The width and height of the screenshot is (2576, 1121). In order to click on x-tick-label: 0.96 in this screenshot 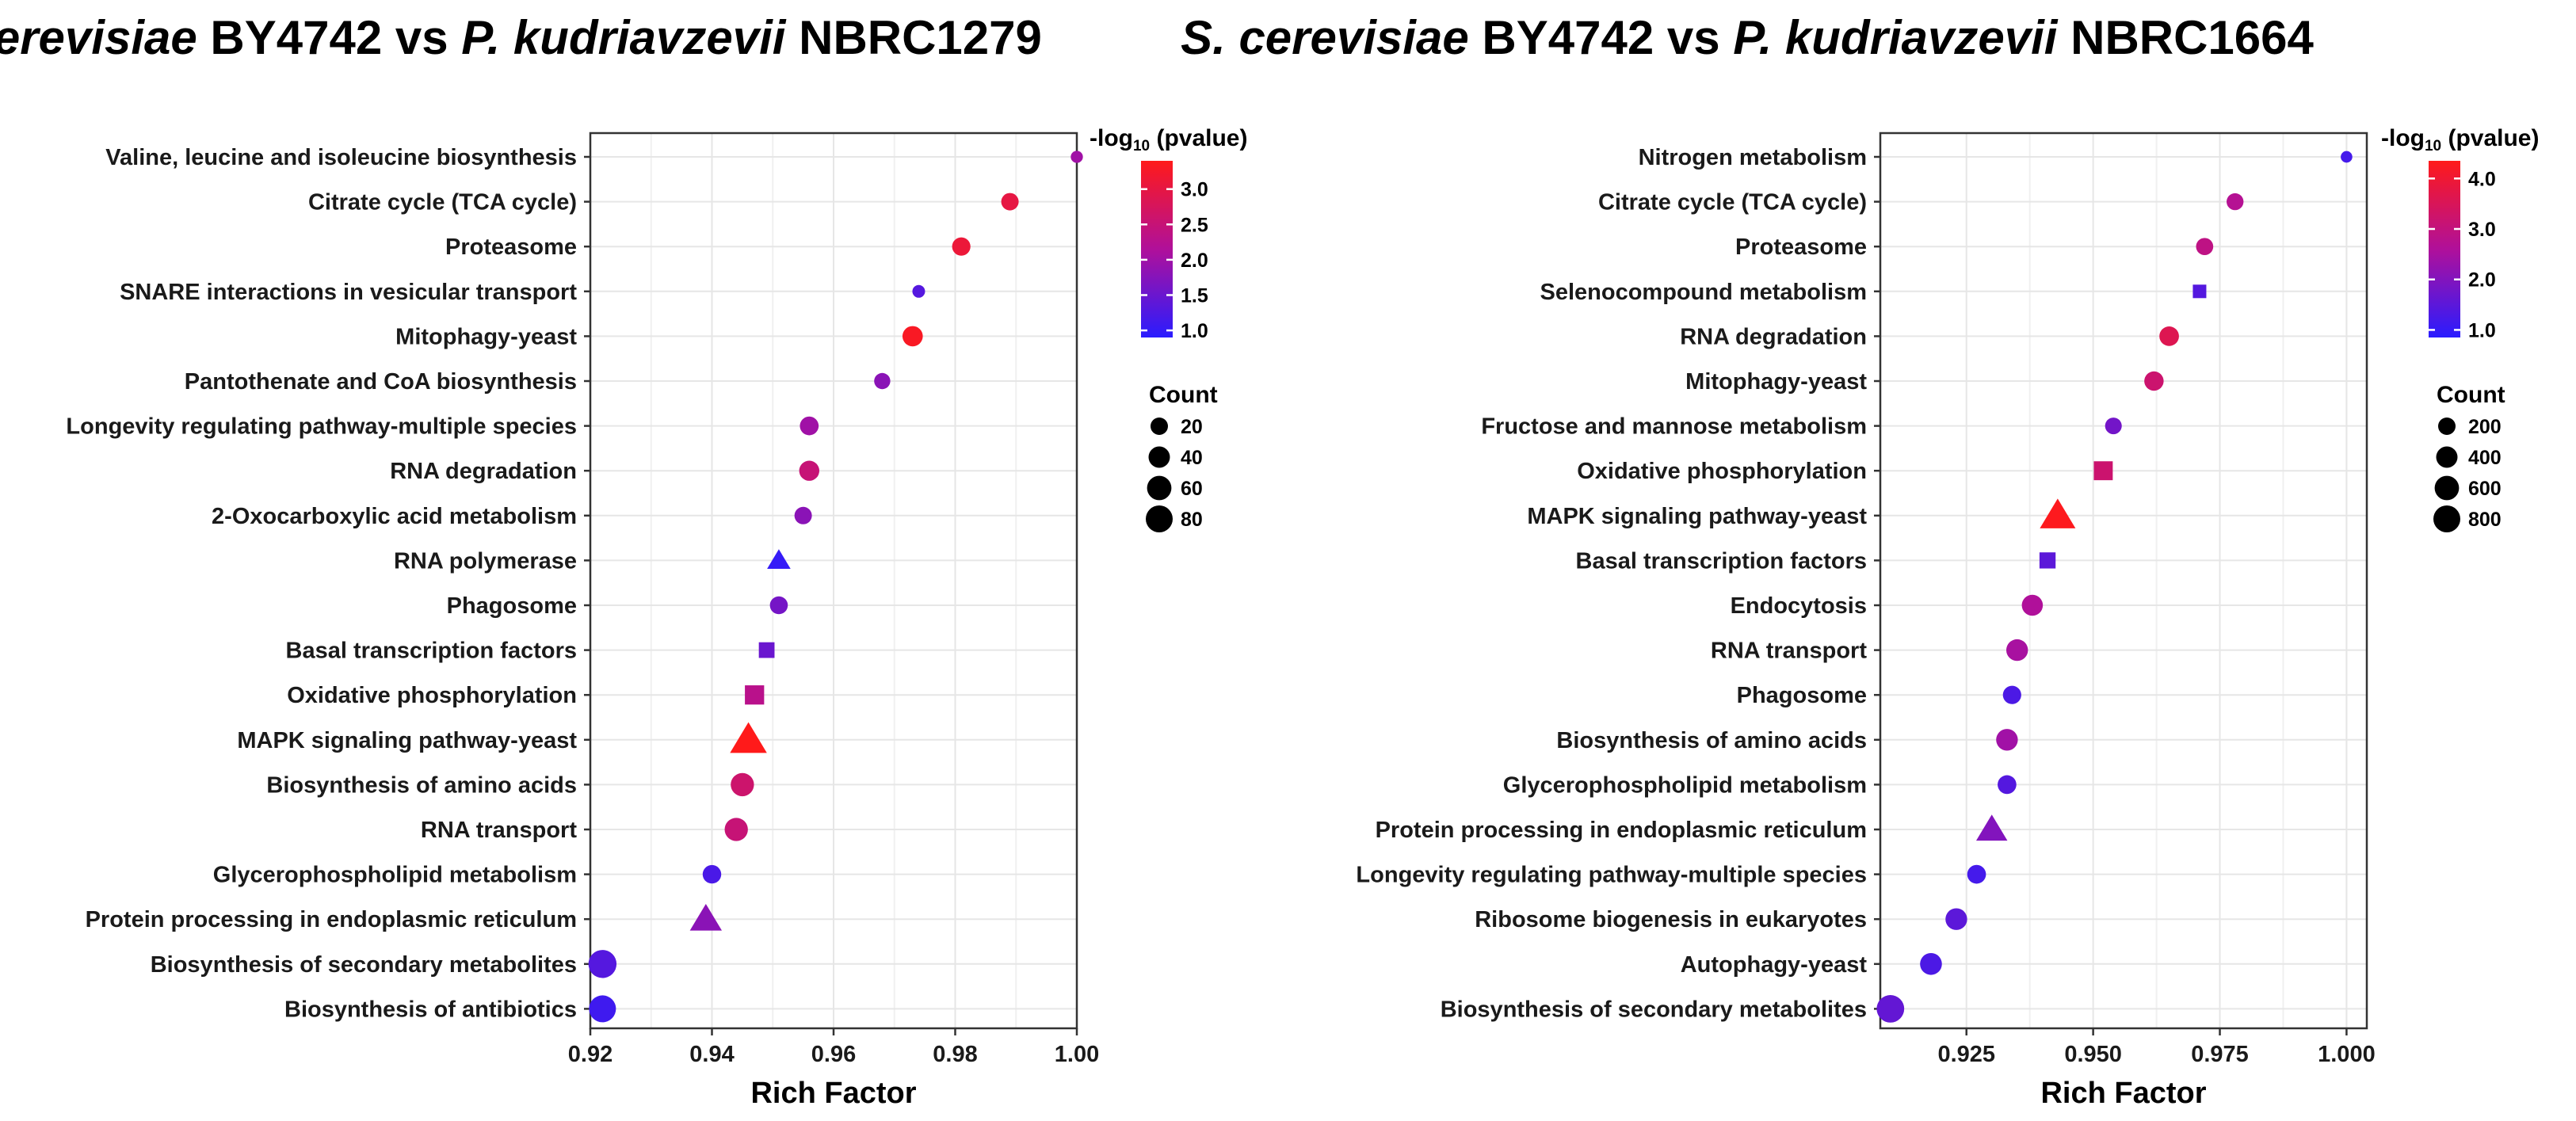, I will do `click(833, 1054)`.